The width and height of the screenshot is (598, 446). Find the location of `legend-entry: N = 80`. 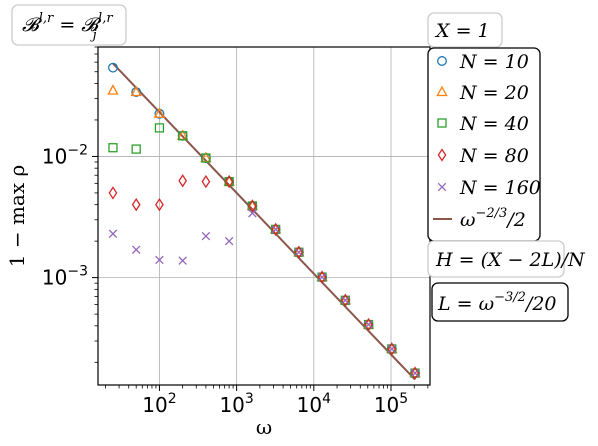

legend-entry: N = 80 is located at coordinates (483, 156).